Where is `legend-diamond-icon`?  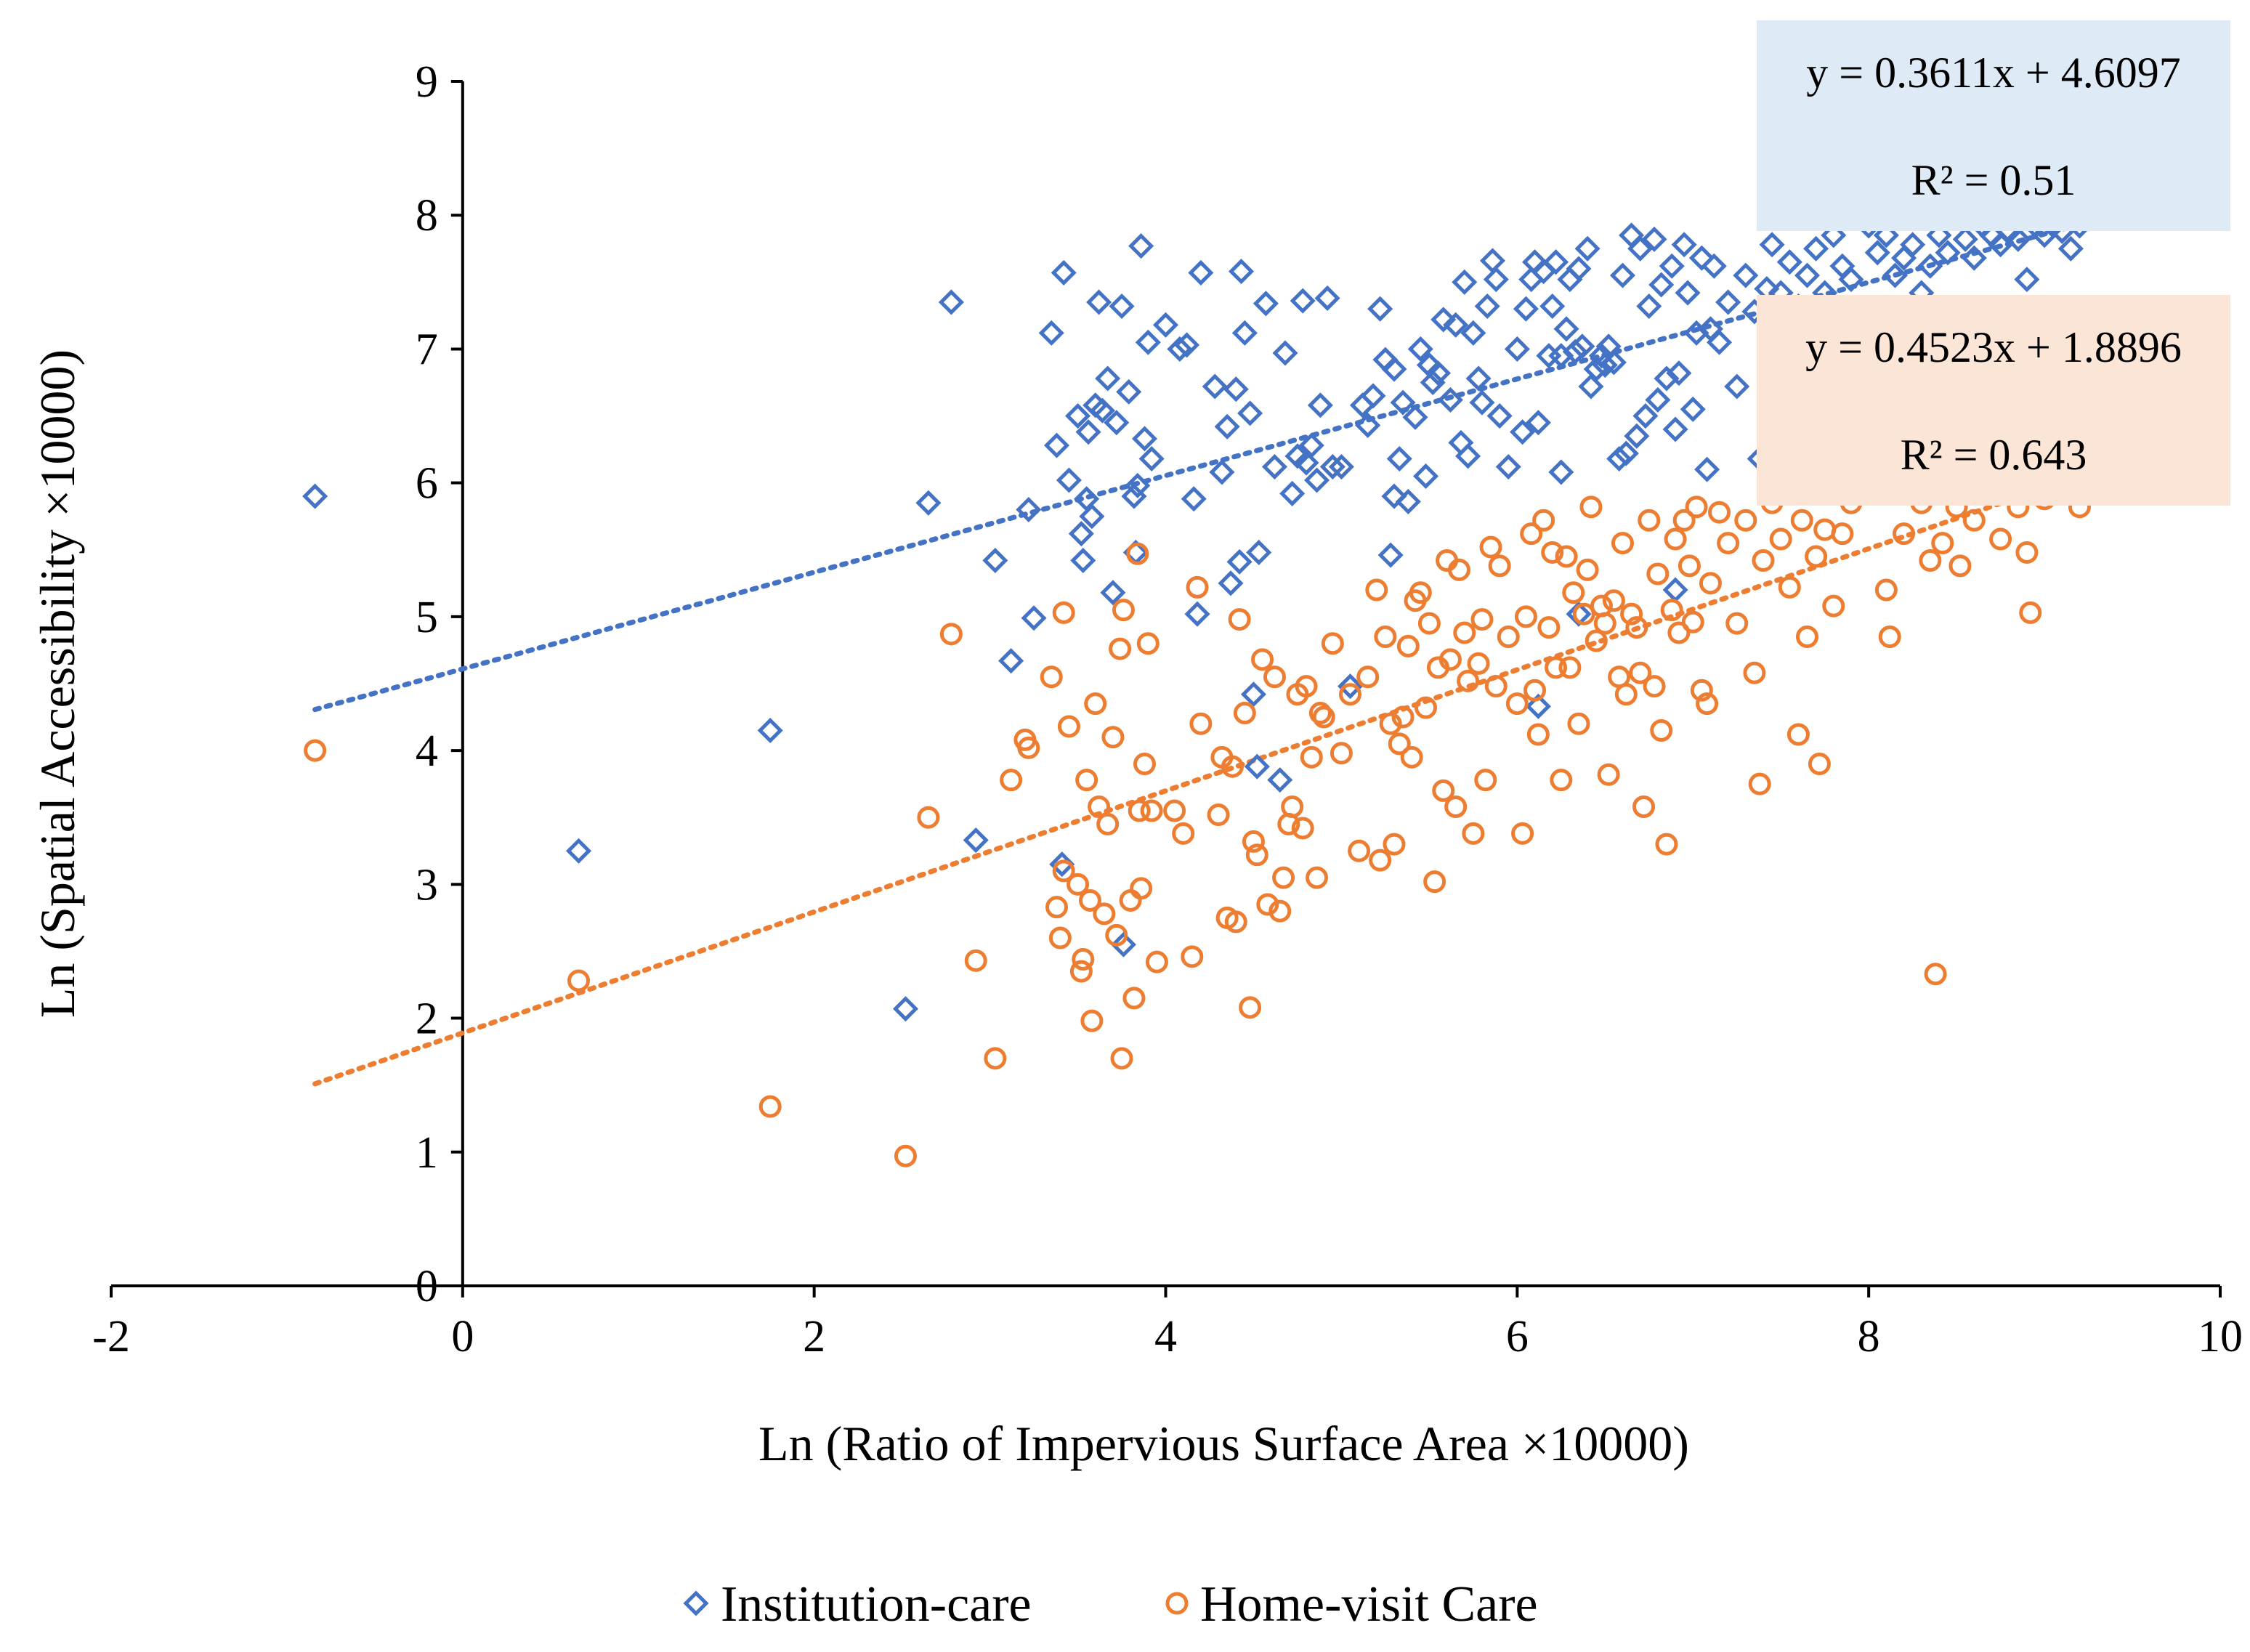 legend-diamond-icon is located at coordinates (696, 1603).